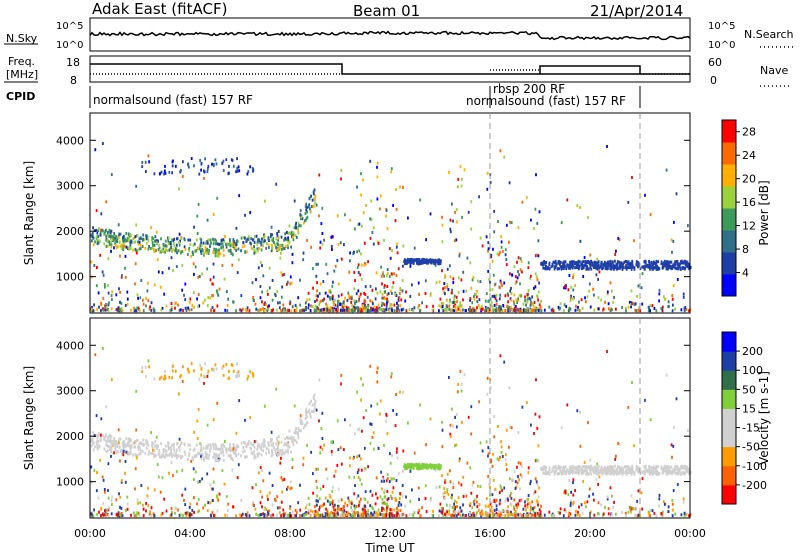  What do you see at coordinates (70, 140) in the screenshot?
I see `y-tick-label: 4000` at bounding box center [70, 140].